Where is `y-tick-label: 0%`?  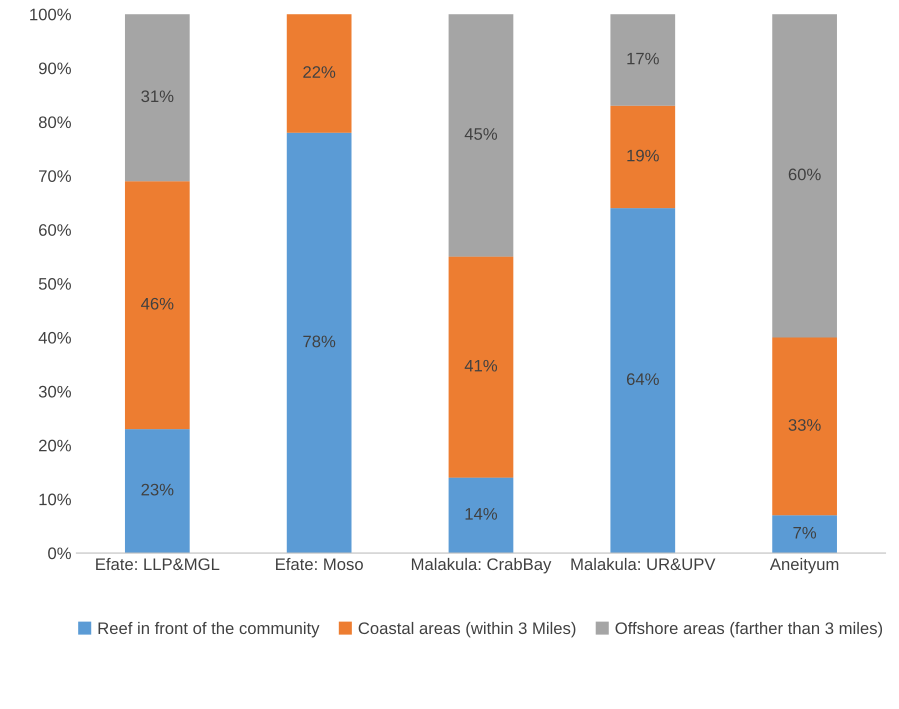
y-tick-label: 0% is located at coordinates (59, 553).